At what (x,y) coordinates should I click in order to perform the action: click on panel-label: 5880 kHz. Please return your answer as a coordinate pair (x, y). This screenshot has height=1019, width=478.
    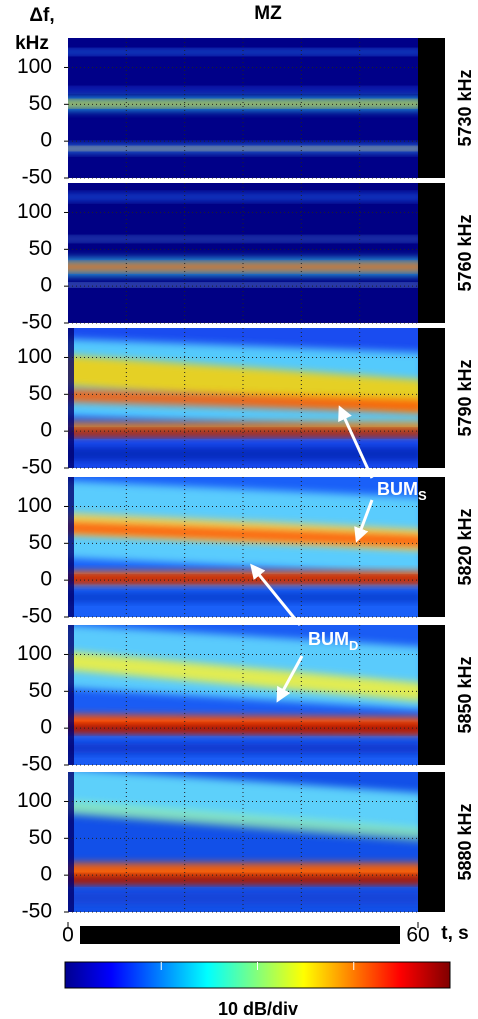
    Looking at the image, I should click on (465, 841).